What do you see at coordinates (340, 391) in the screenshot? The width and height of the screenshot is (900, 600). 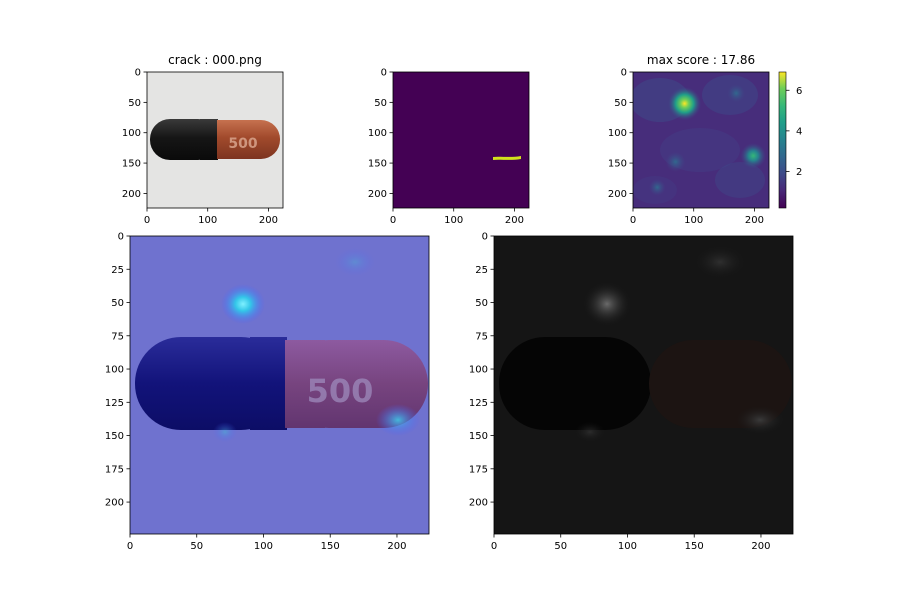 I see `overlay-capsule-label: 500` at bounding box center [340, 391].